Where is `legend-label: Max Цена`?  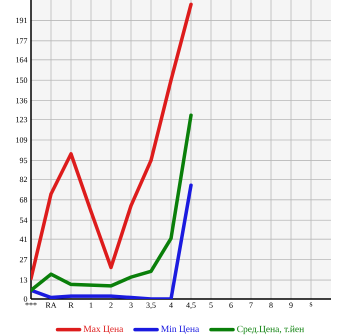
legend-label: Max Цена is located at coordinates (104, 330).